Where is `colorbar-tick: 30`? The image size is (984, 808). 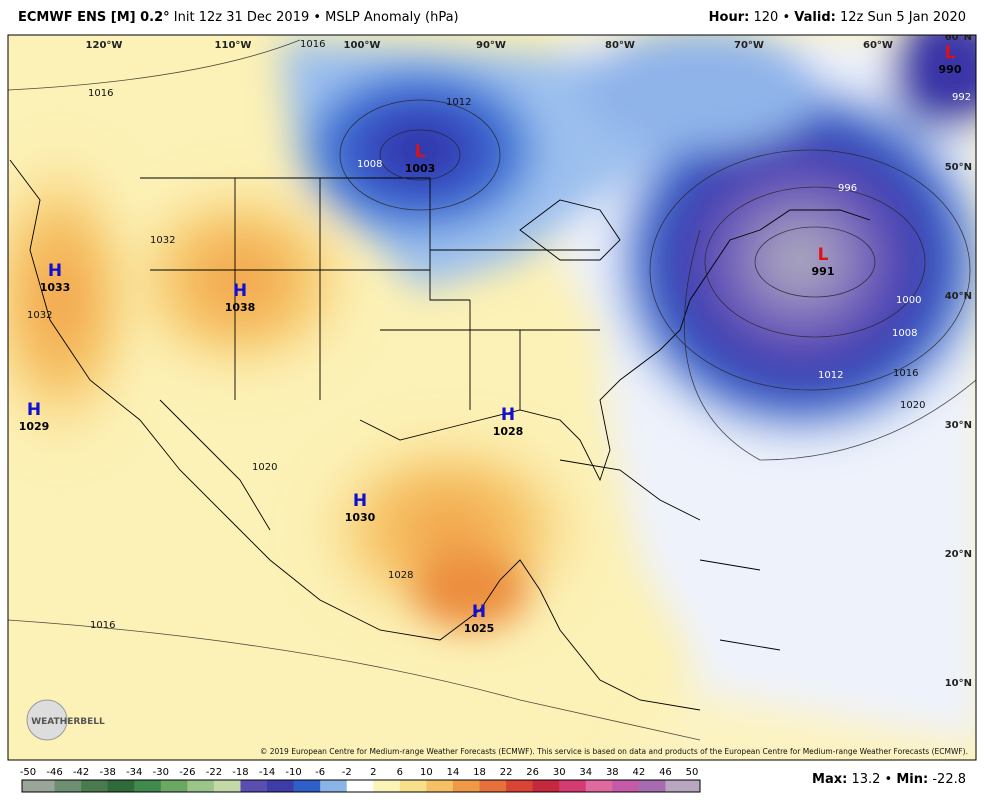
colorbar-tick: 30 is located at coordinates (559, 772).